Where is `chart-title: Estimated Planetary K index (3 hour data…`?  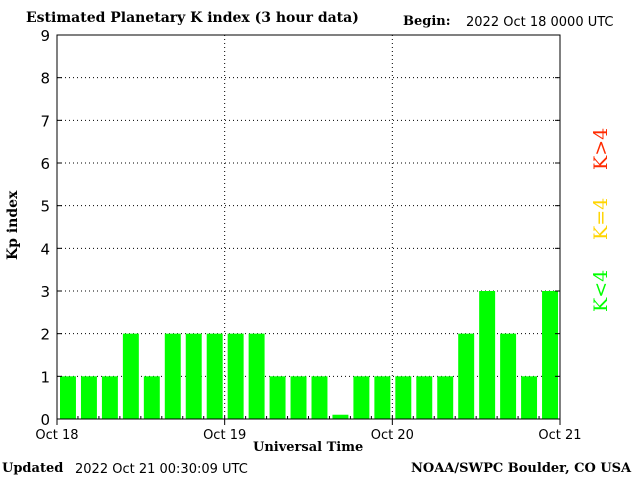
chart-title: Estimated Planetary K index (3 hour data… is located at coordinates (192, 18).